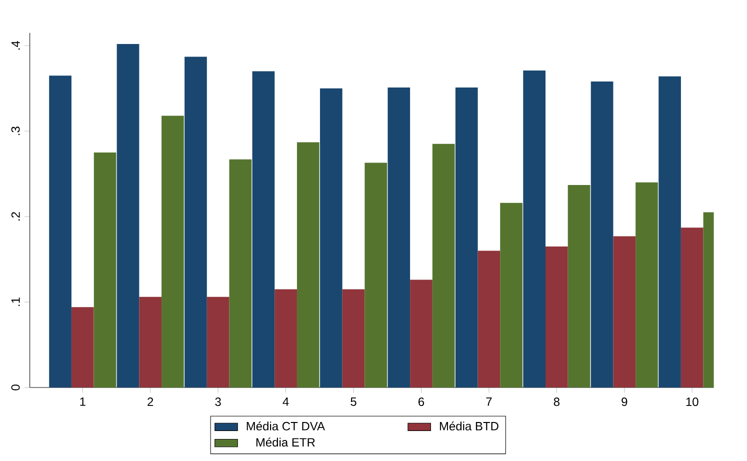 The height and width of the screenshot is (461, 747). I want to click on x-tick-label: 7, so click(489, 402).